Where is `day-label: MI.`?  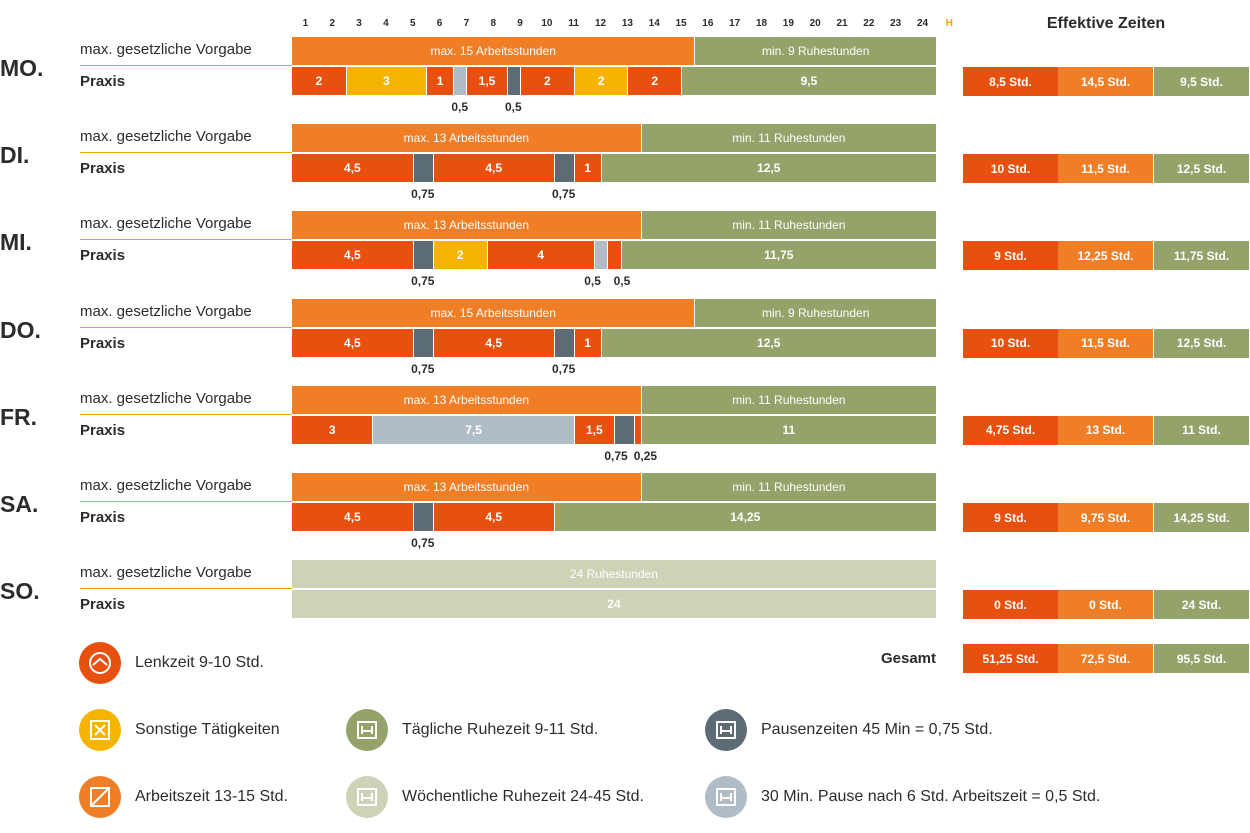 day-label: MI. is located at coordinates (16, 242).